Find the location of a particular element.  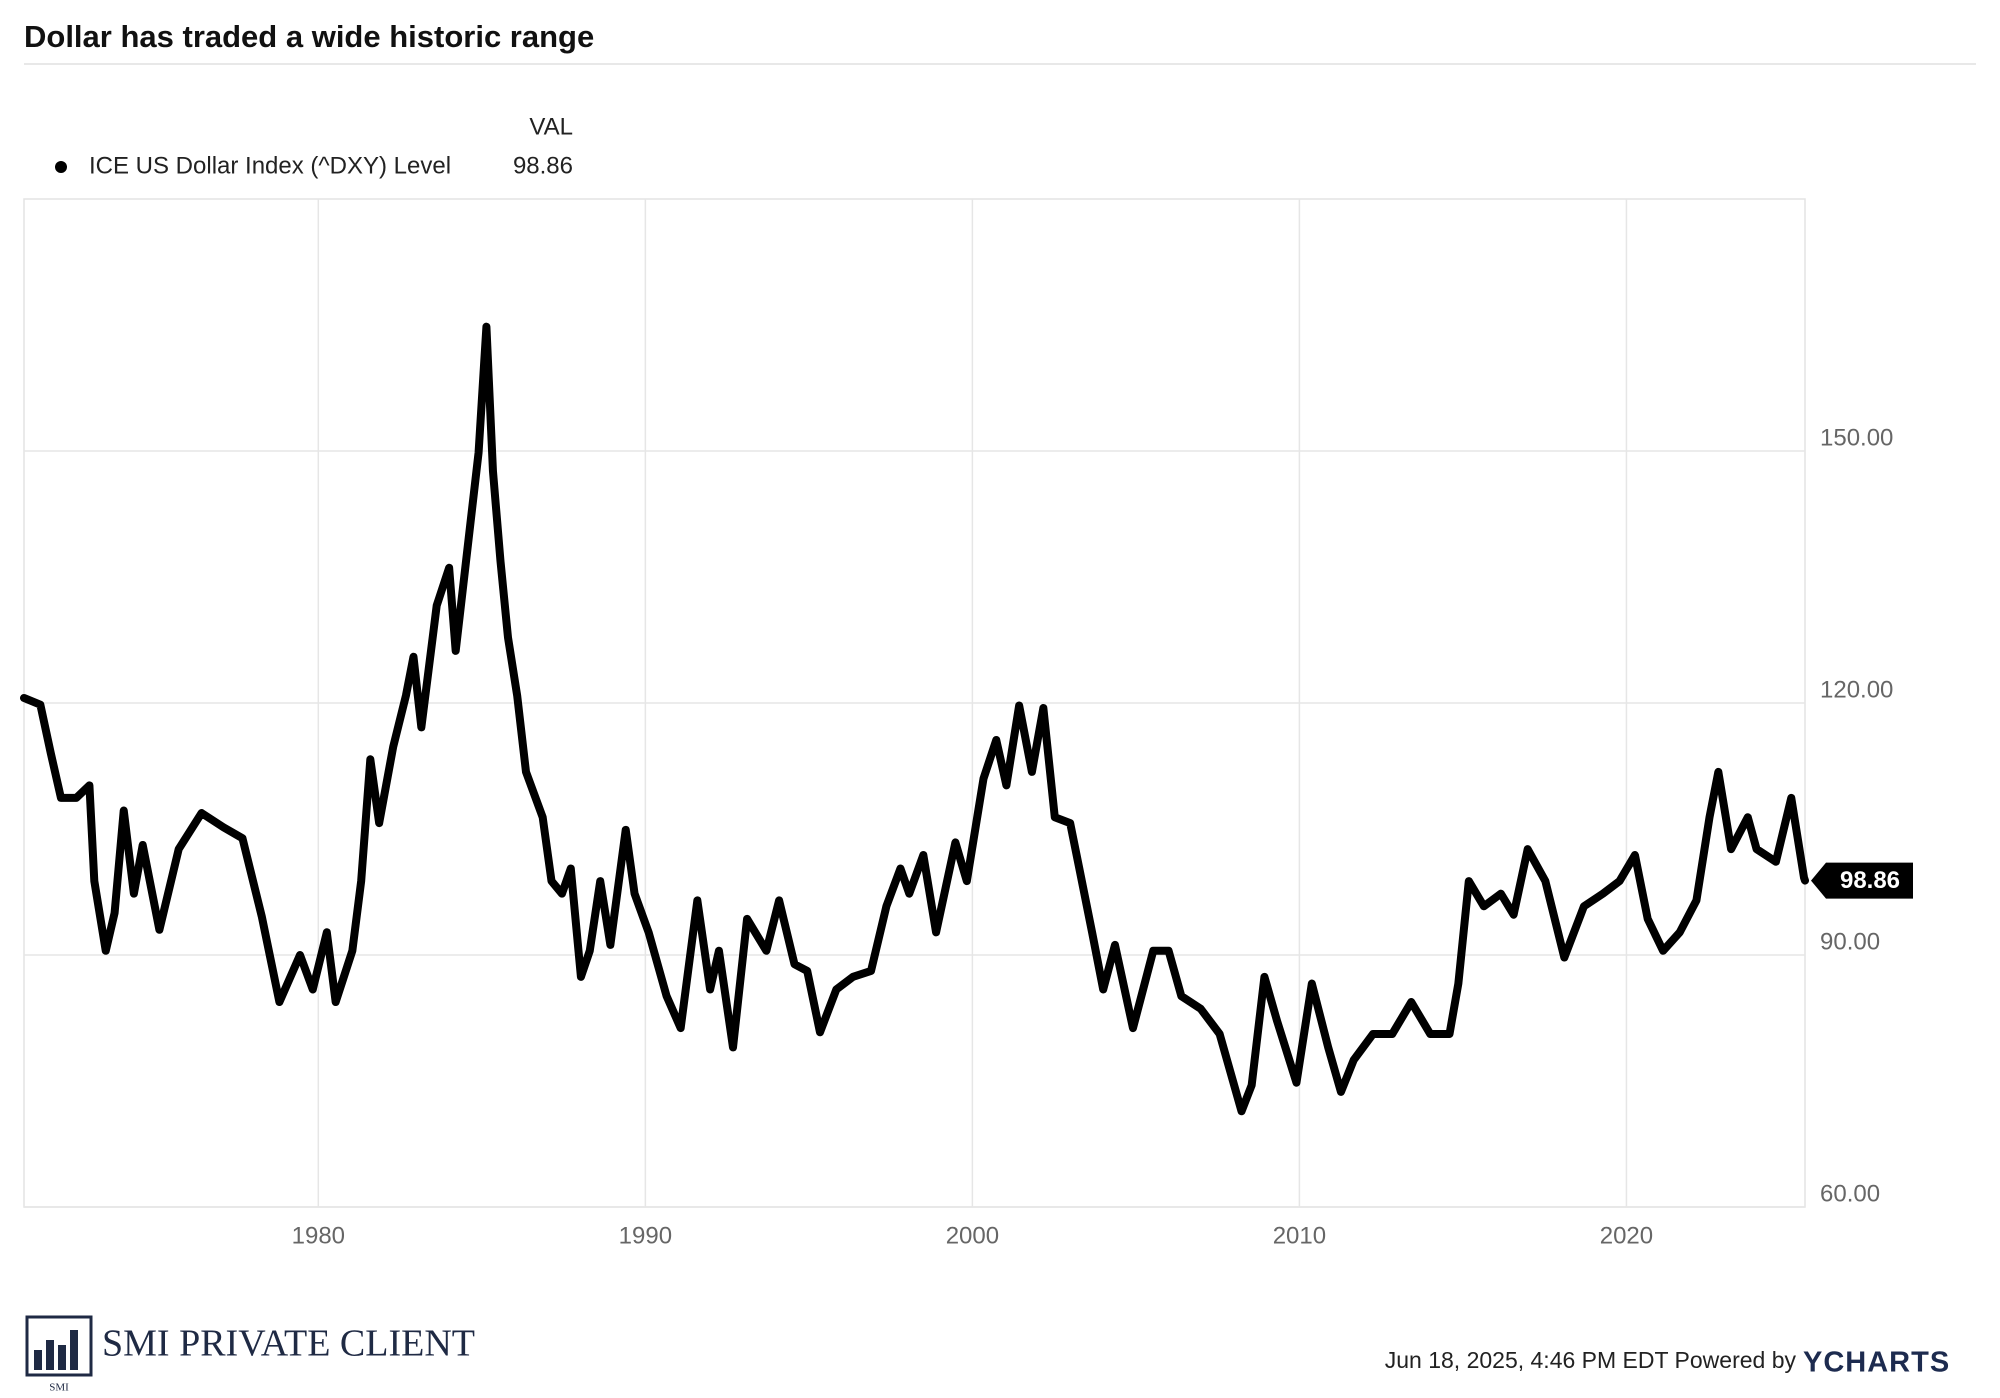

y-tick-label: 150.00 is located at coordinates (1856, 437).